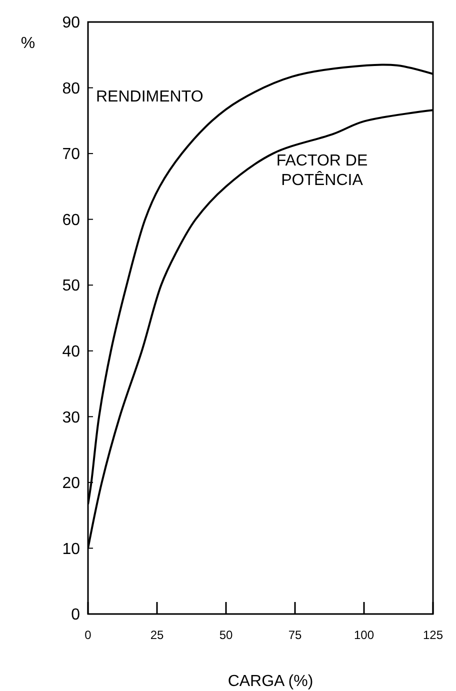  What do you see at coordinates (75, 615) in the screenshot?
I see `y-tick-label: 0` at bounding box center [75, 615].